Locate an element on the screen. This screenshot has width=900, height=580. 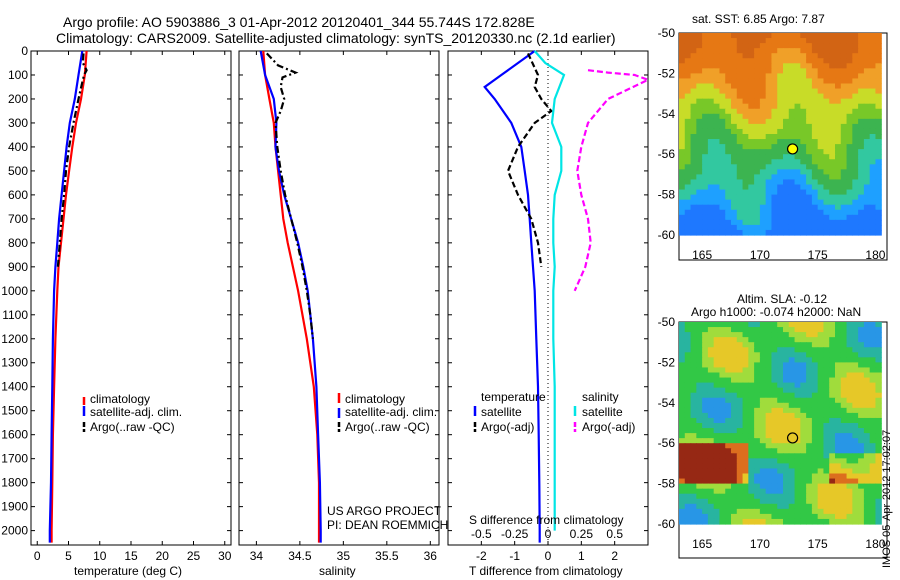
series-line-satellite-adj-clim- is located at coordinates (290, 296).